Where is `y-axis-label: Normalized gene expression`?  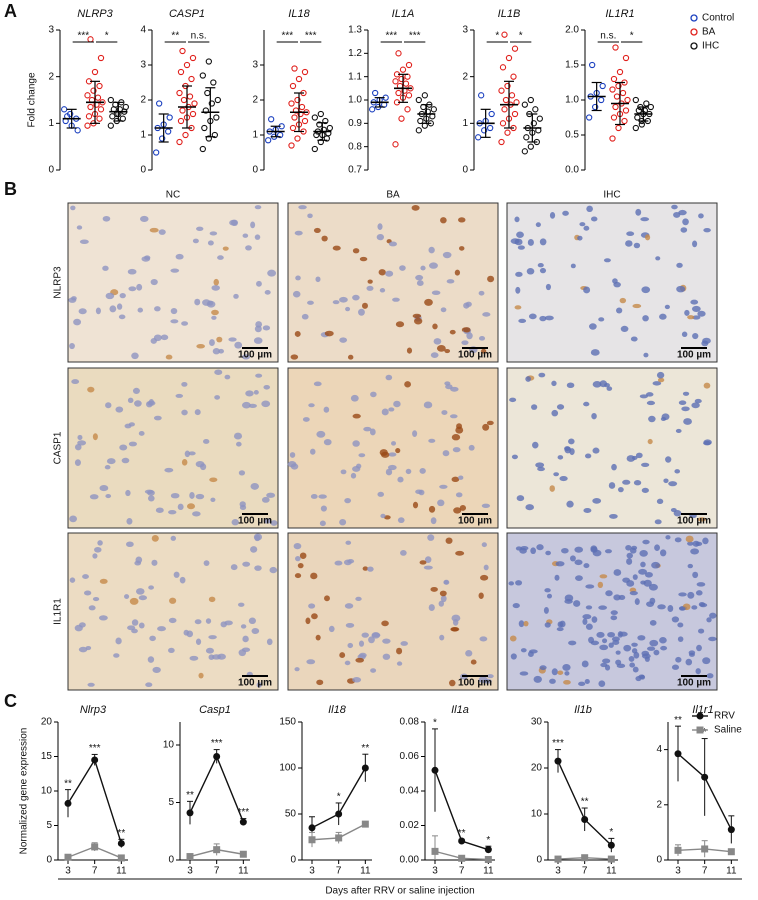 y-axis-label: Normalized gene expression is located at coordinates (24, 791).